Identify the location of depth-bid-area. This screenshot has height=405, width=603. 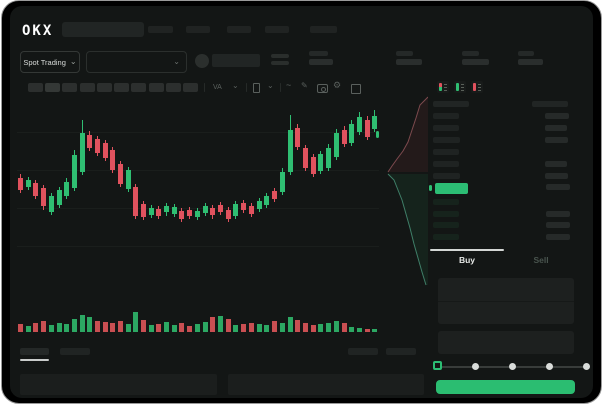
(408, 229).